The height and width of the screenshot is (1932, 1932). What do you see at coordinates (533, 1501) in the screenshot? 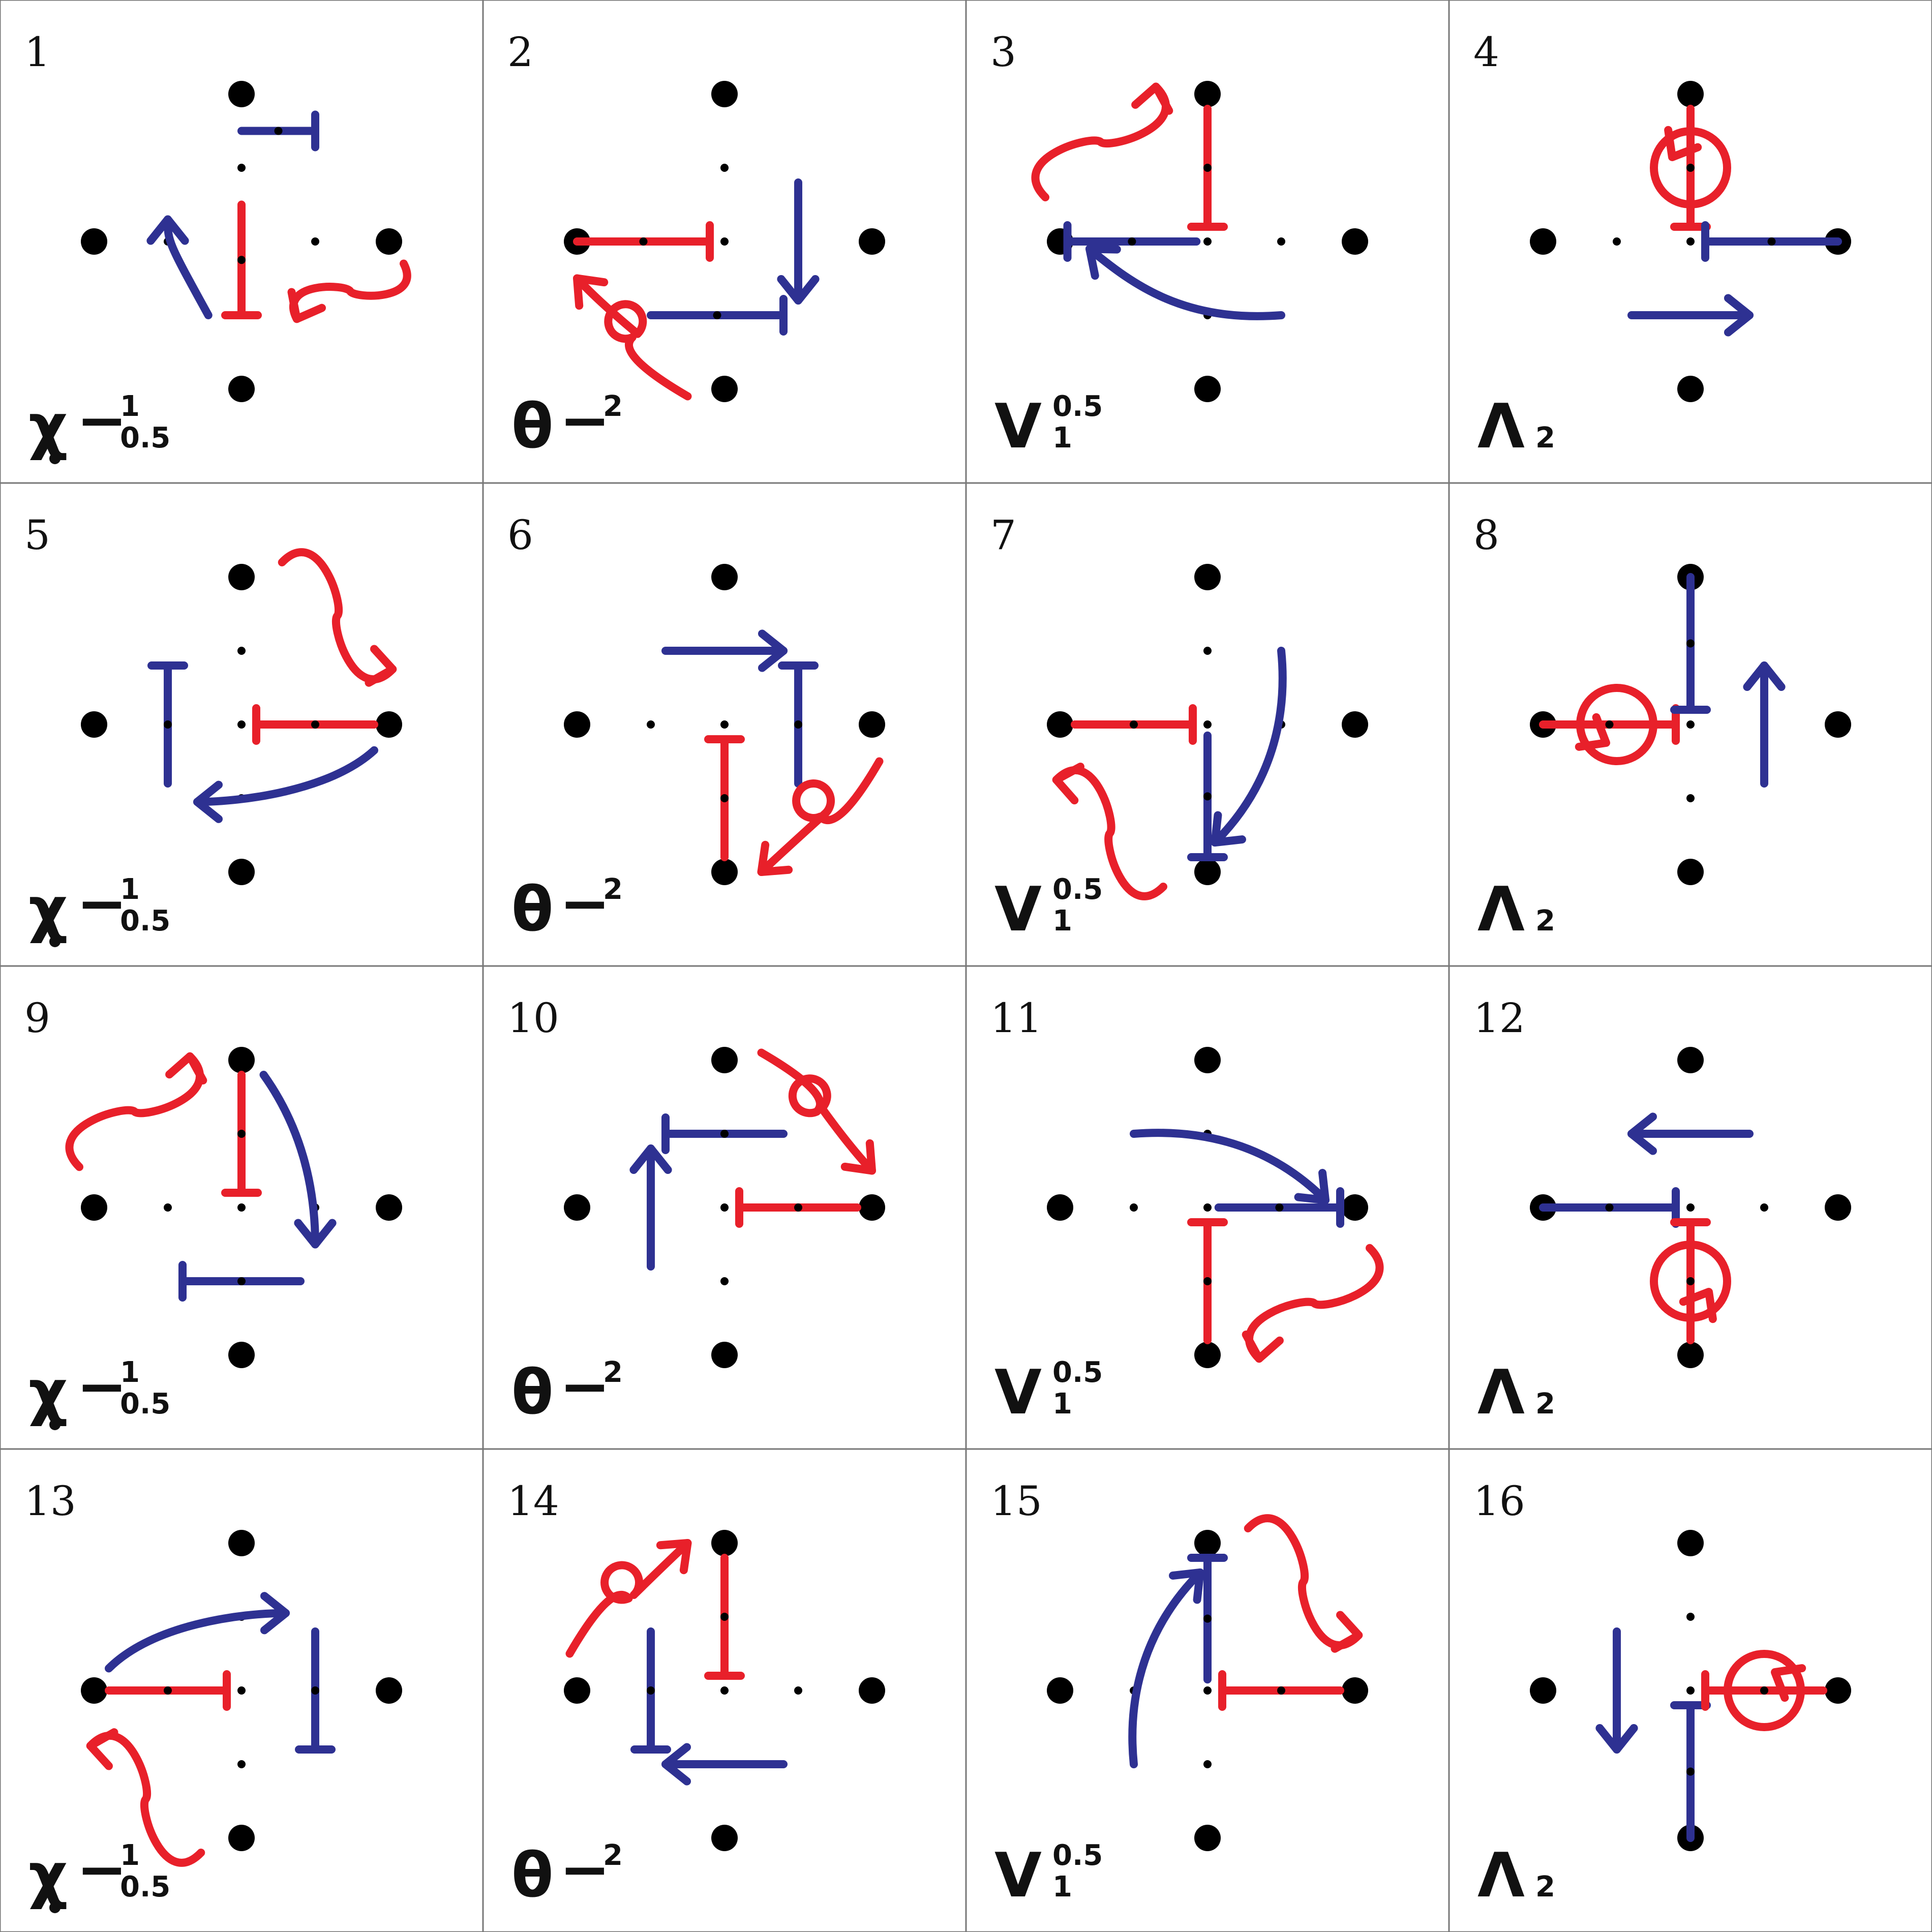
I see `panel-number: 14` at bounding box center [533, 1501].